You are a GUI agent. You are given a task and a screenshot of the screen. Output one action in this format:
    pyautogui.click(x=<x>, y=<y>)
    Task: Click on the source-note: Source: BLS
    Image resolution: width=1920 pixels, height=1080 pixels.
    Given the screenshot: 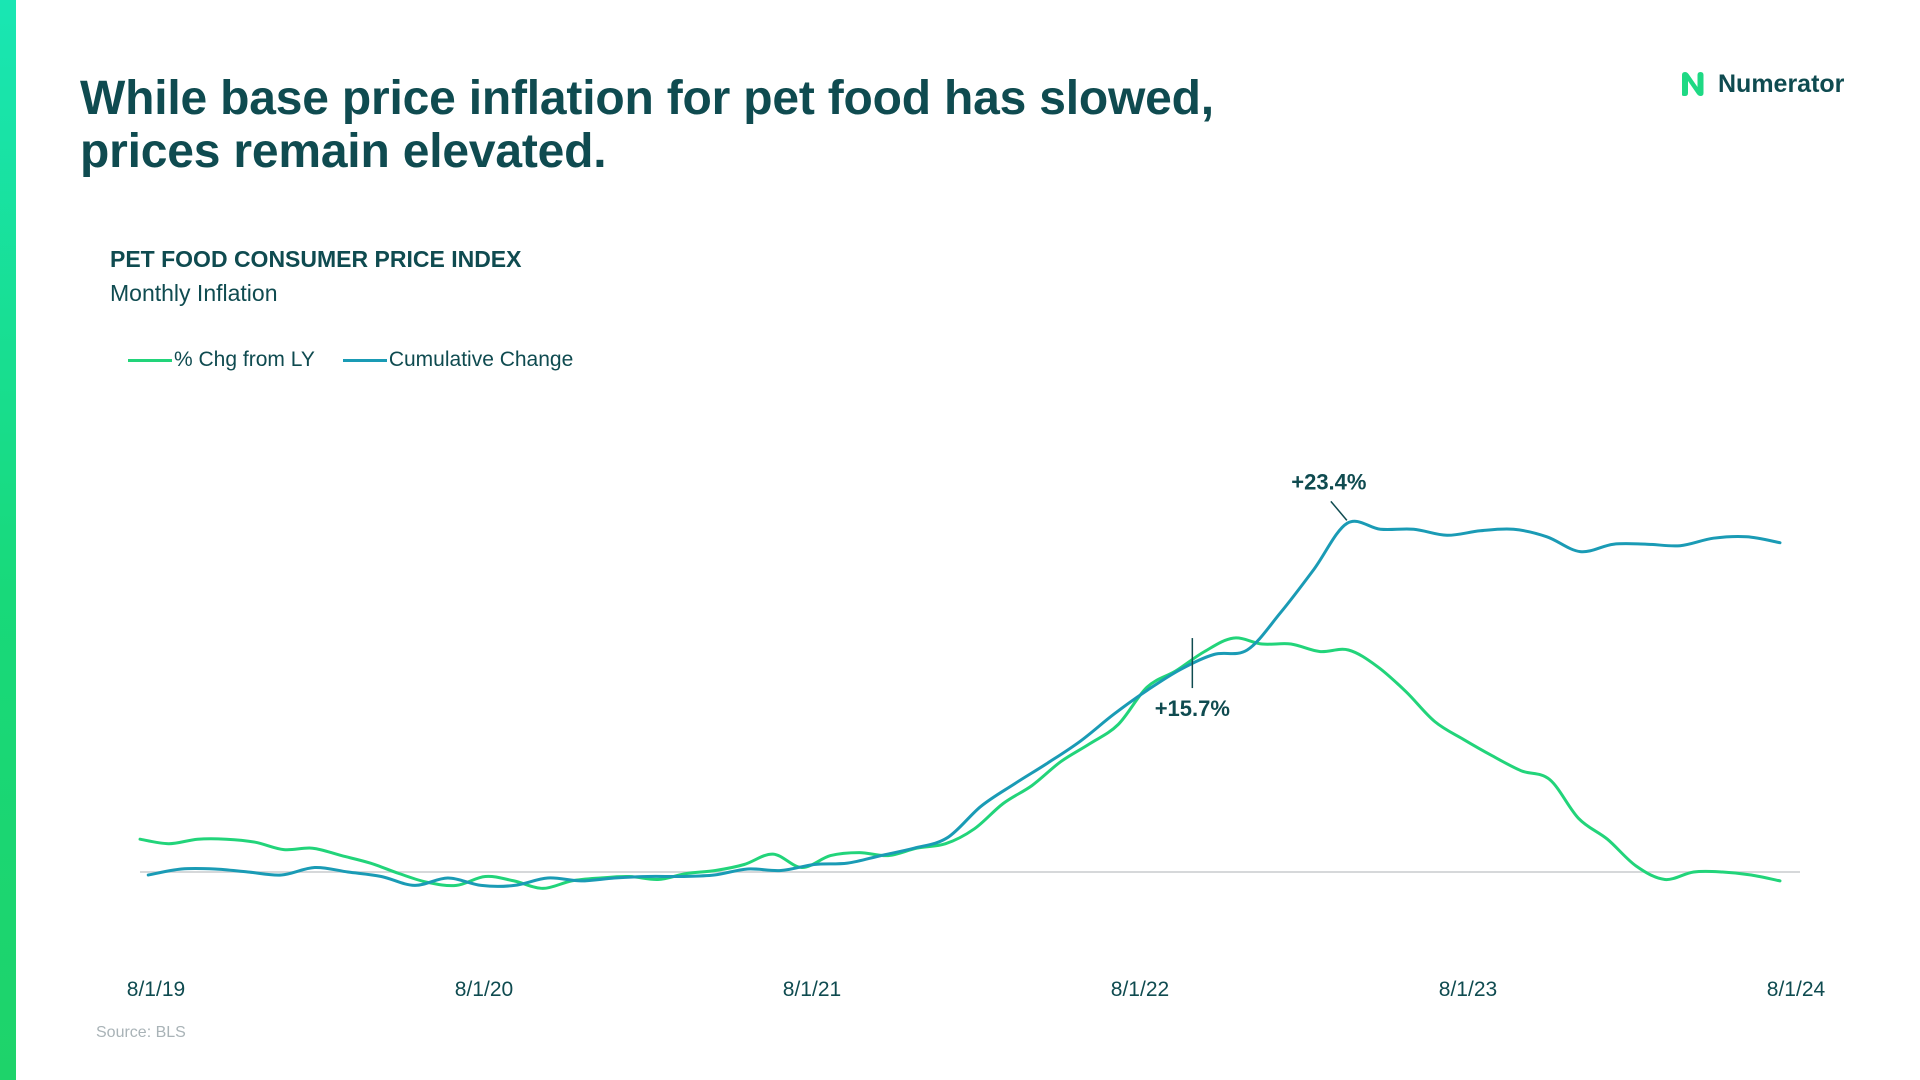 What is the action you would take?
    pyautogui.click(x=141, y=1032)
    